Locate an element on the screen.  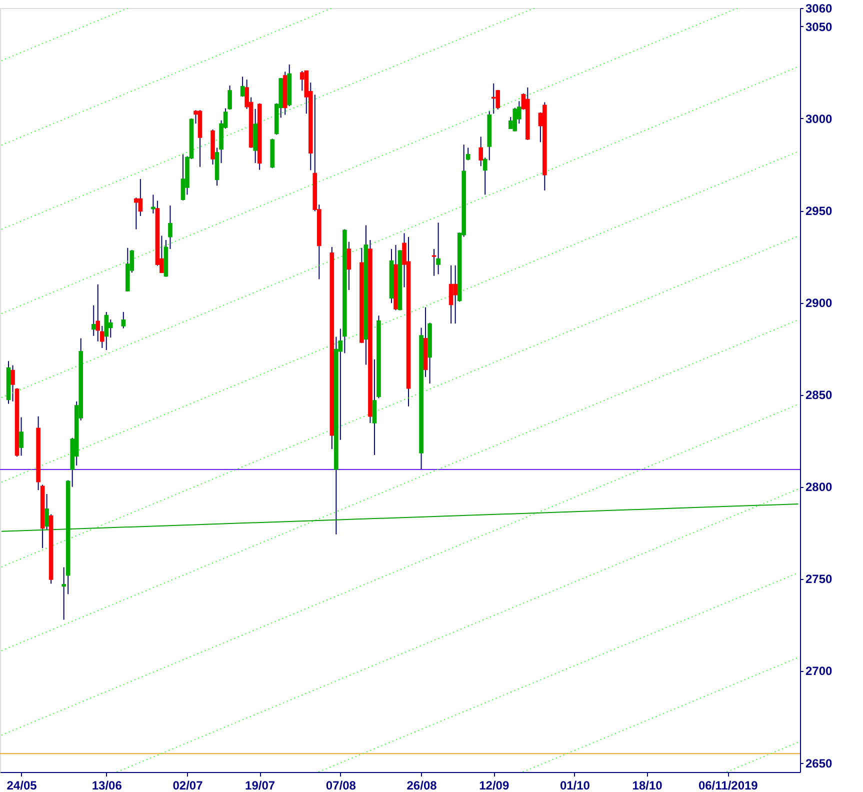
y-tick-label: 2800 is located at coordinates (819, 487).